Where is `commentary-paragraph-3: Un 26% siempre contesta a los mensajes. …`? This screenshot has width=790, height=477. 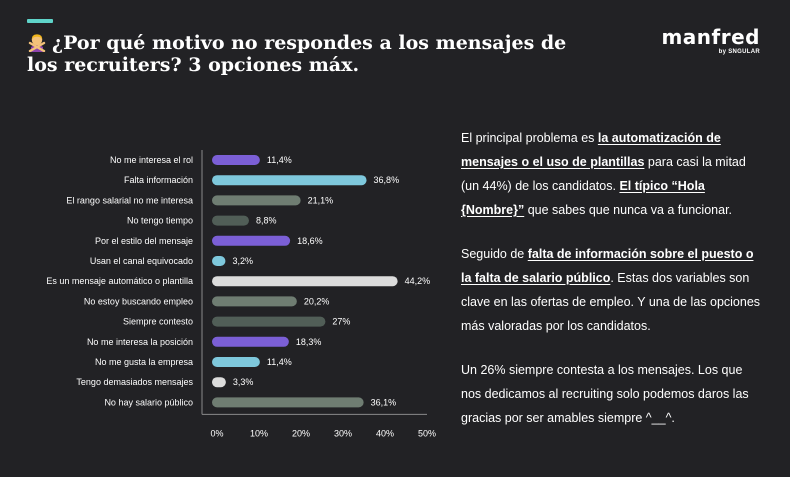
commentary-paragraph-3: Un 26% siempre contesta a los mensajes. … is located at coordinates (611, 394).